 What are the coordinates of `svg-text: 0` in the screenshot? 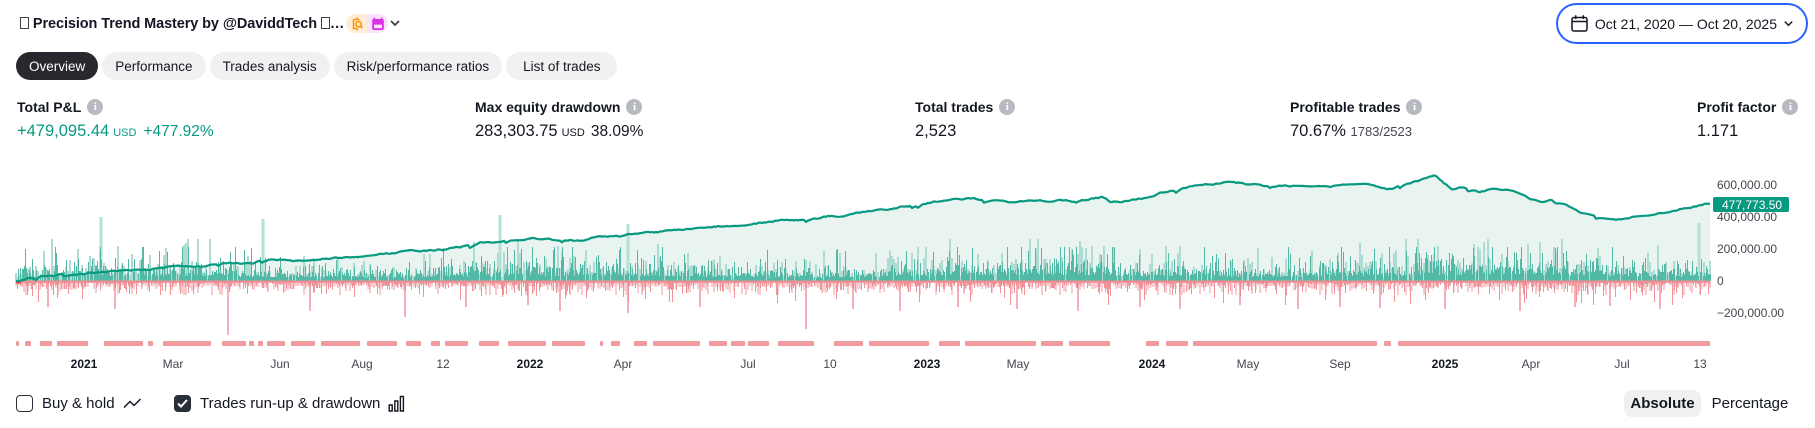 It's located at (1720, 281).